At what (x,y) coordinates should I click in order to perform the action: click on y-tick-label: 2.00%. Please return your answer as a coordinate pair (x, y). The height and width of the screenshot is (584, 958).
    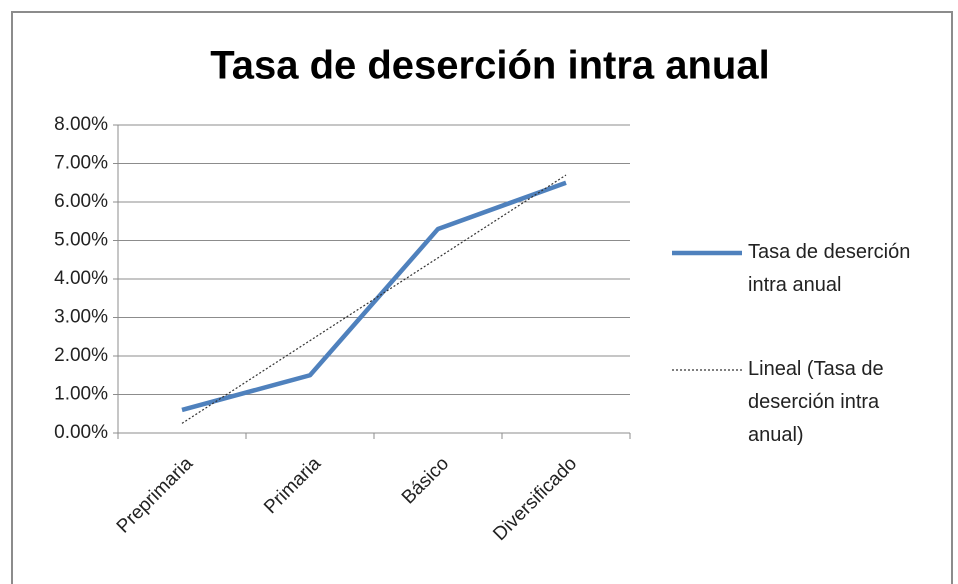
    Looking at the image, I should click on (81, 355).